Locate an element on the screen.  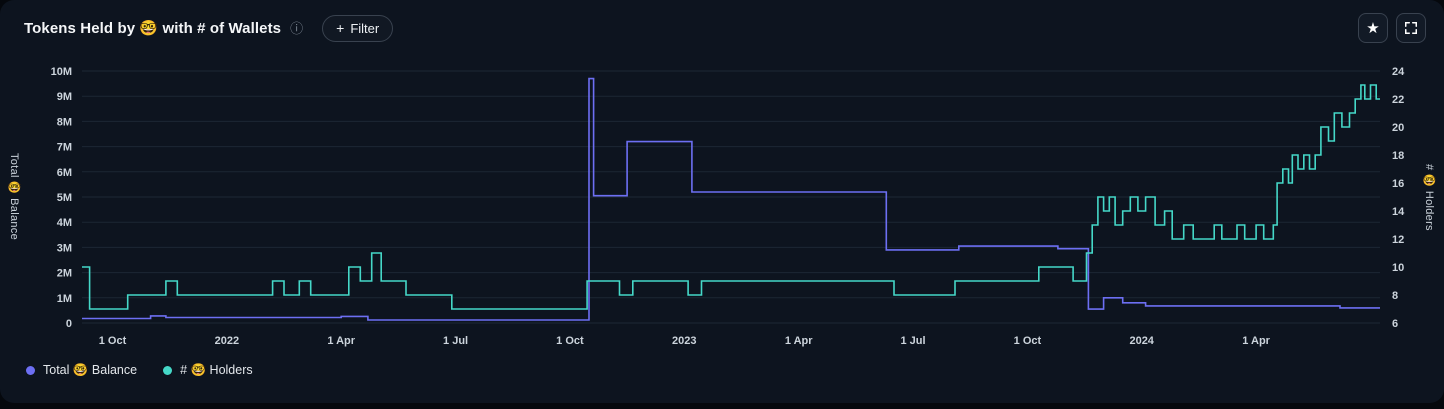
legend: Total 🤓 Balance # 🤓 Holders is located at coordinates (722, 367).